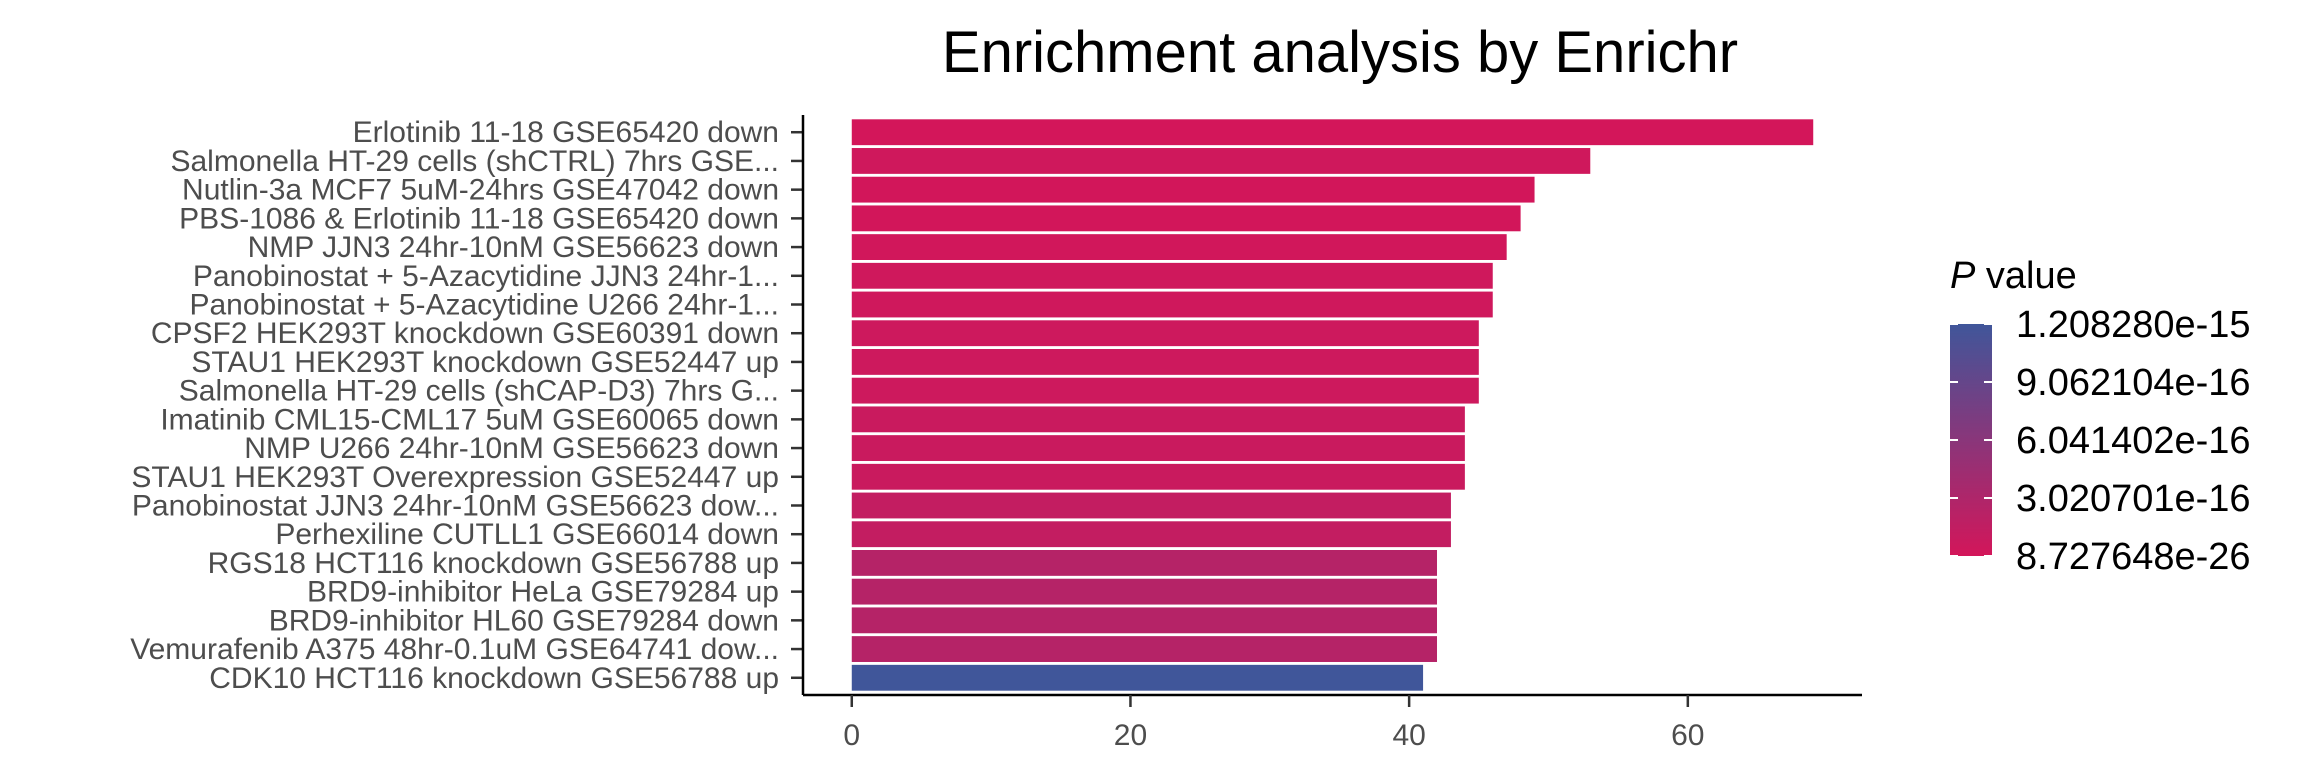 This screenshot has width=2304, height=768. I want to click on x-tick-label: 60, so click(1687, 735).